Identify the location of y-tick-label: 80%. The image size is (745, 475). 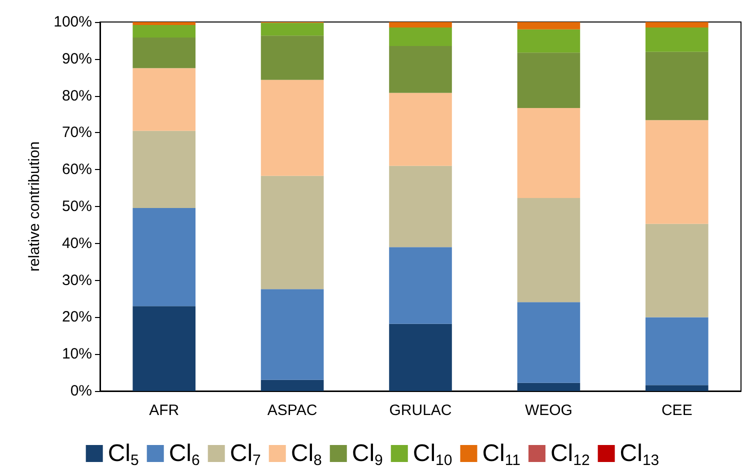
(77, 95).